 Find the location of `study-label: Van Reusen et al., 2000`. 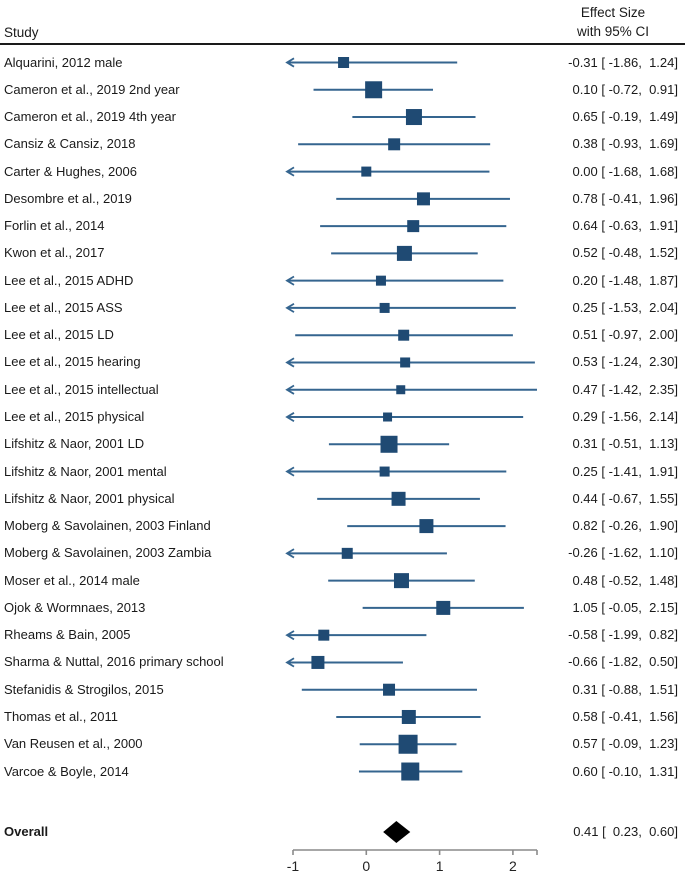

study-label: Van Reusen et al., 2000 is located at coordinates (73, 744).